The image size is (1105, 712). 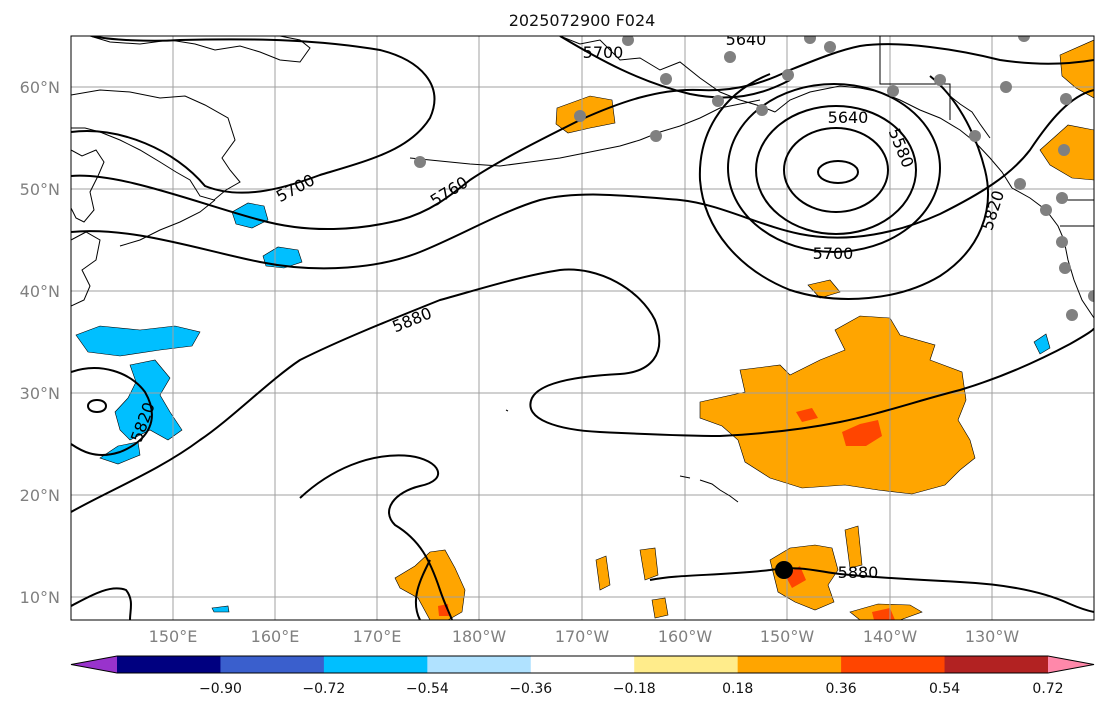 I want to click on strong-region-b, so click(x=807, y=415).